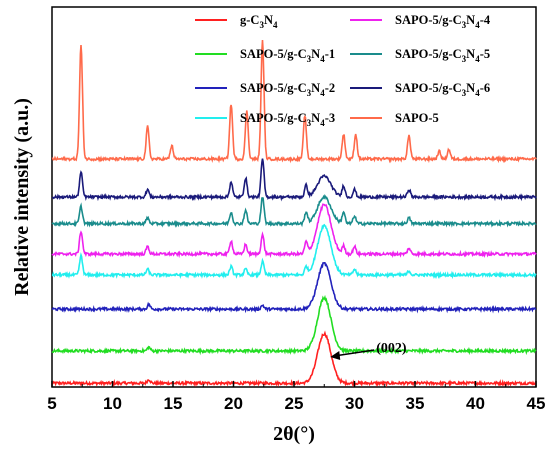  What do you see at coordinates (294, 403) in the screenshot?
I see `x-tick-label: 25` at bounding box center [294, 403].